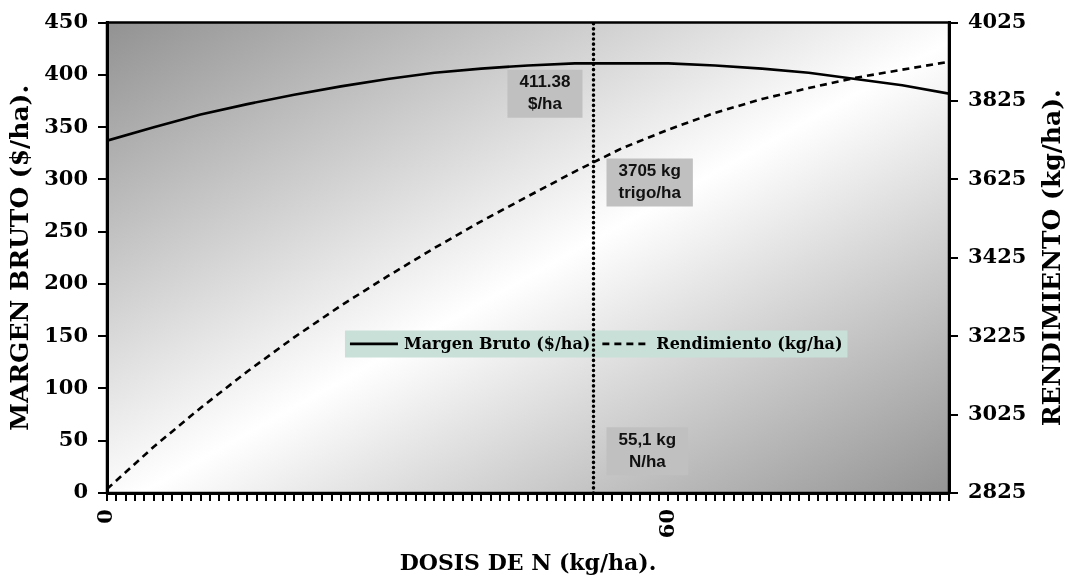 This screenshot has height=577, width=1067. I want to click on y2-tick-label: 2825, so click(997, 491).